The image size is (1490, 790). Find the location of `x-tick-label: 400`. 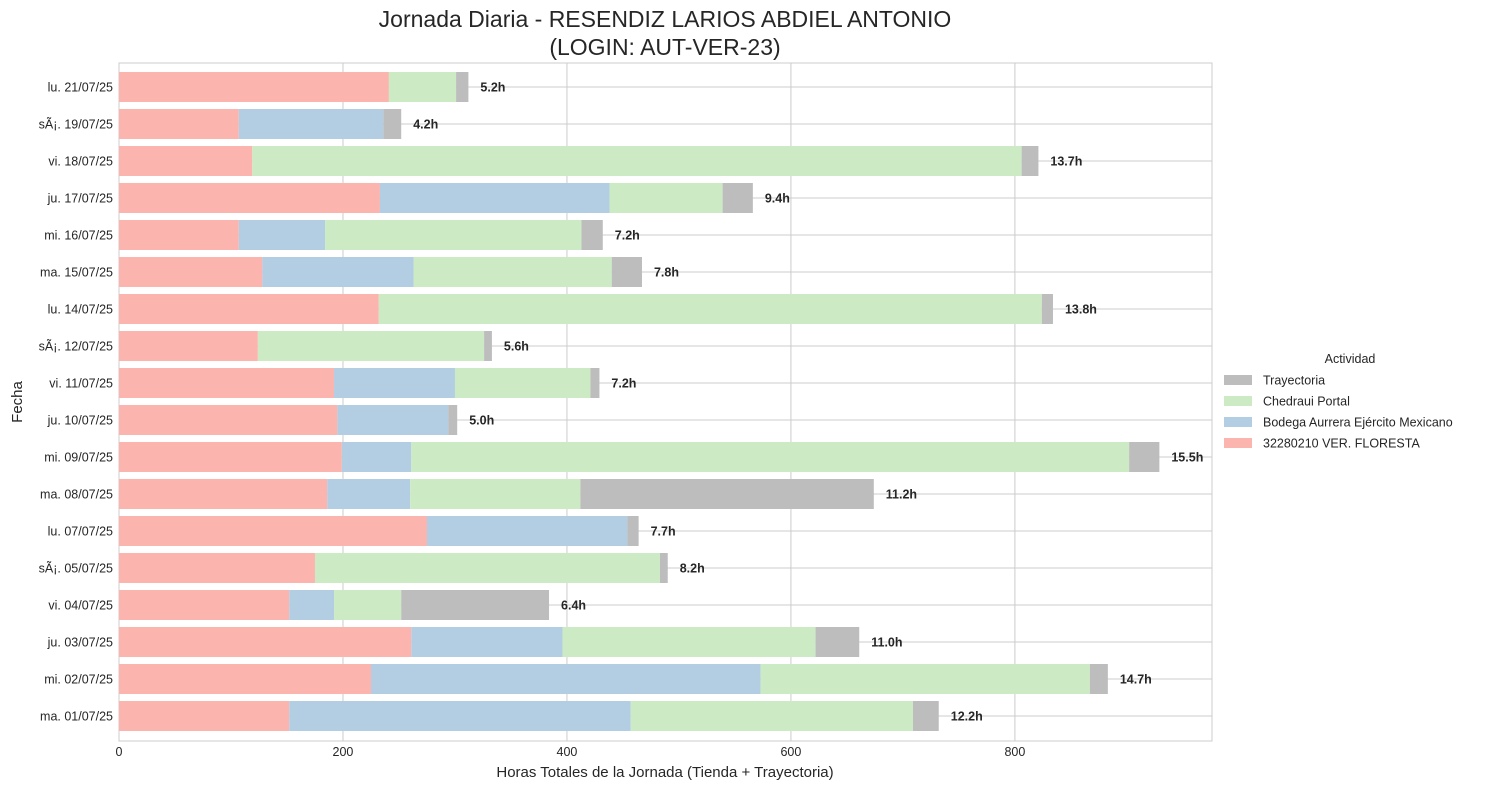

x-tick-label: 400 is located at coordinates (567, 752).